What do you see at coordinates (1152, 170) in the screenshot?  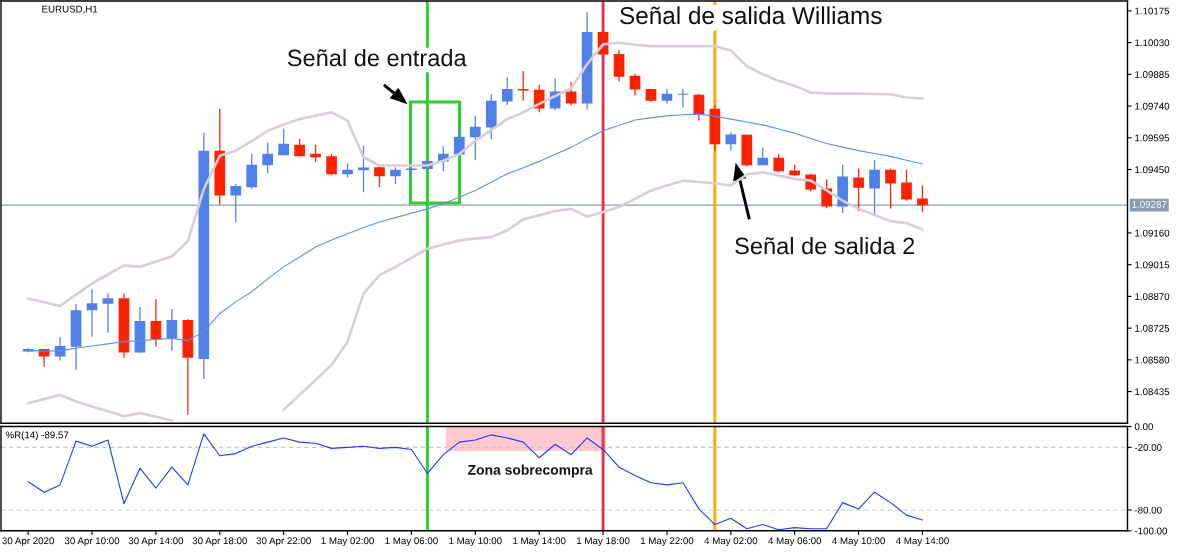 I see `y-tick-label: 1.09450` at bounding box center [1152, 170].